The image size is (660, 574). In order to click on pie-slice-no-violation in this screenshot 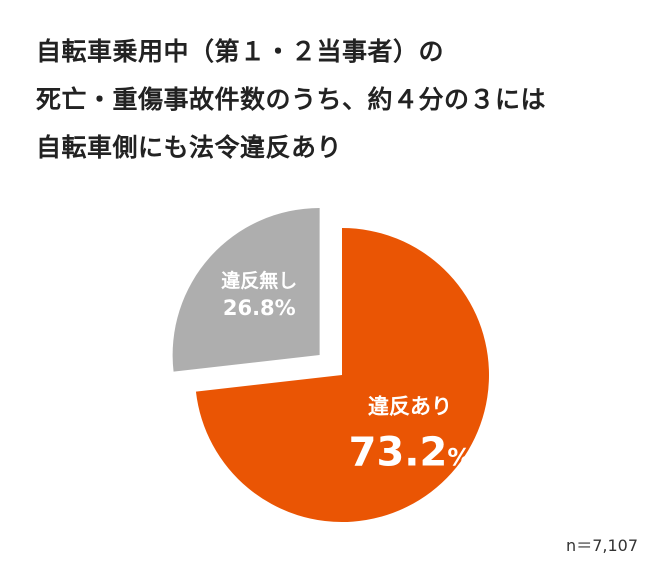, I will do `click(246, 290)`.